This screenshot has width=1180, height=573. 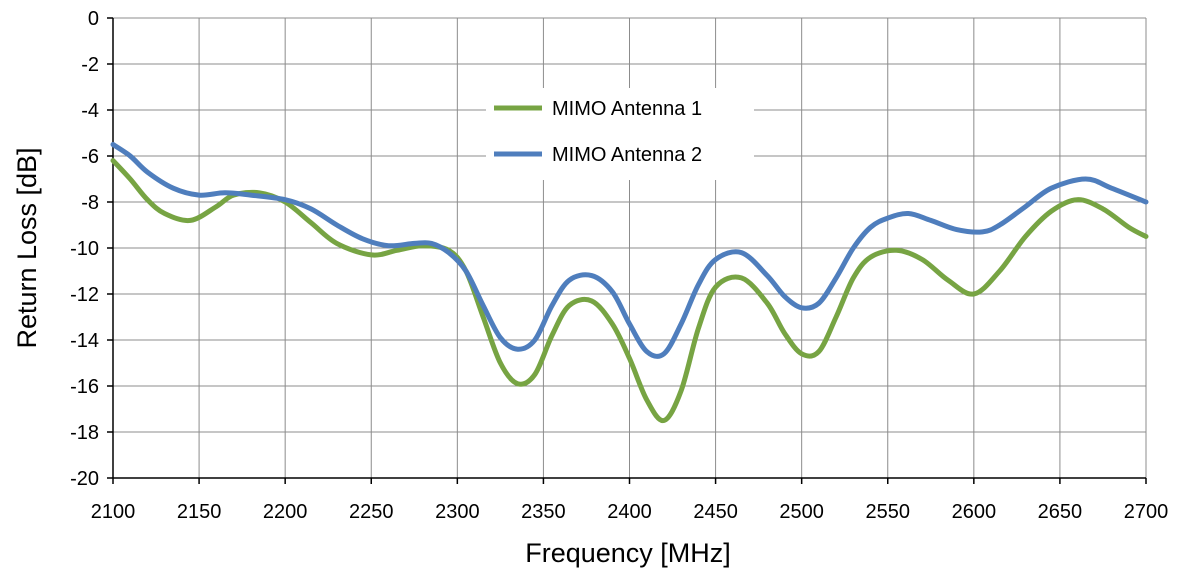 What do you see at coordinates (974, 512) in the screenshot?
I see `x-tick-label-2600: 2600` at bounding box center [974, 512].